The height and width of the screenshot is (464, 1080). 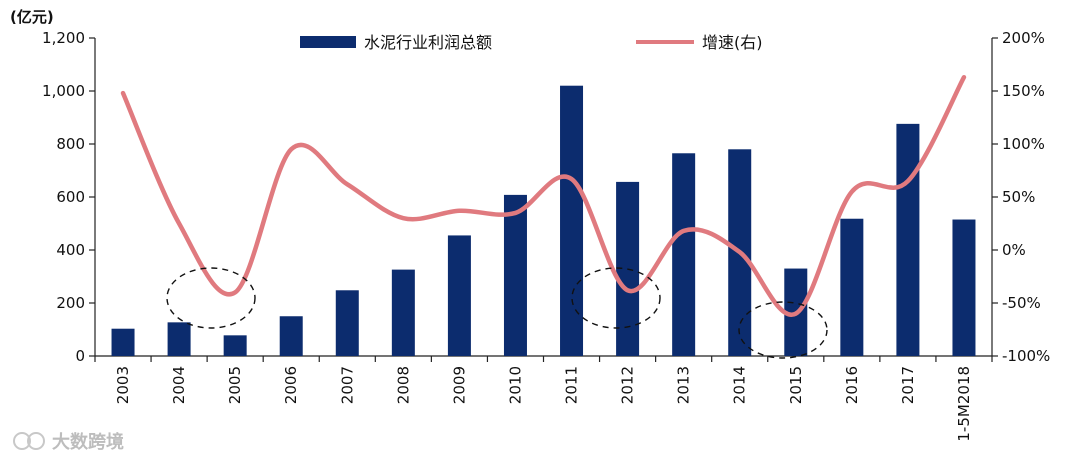 I want to click on x-tick-label: 2003, so click(x=123, y=385).